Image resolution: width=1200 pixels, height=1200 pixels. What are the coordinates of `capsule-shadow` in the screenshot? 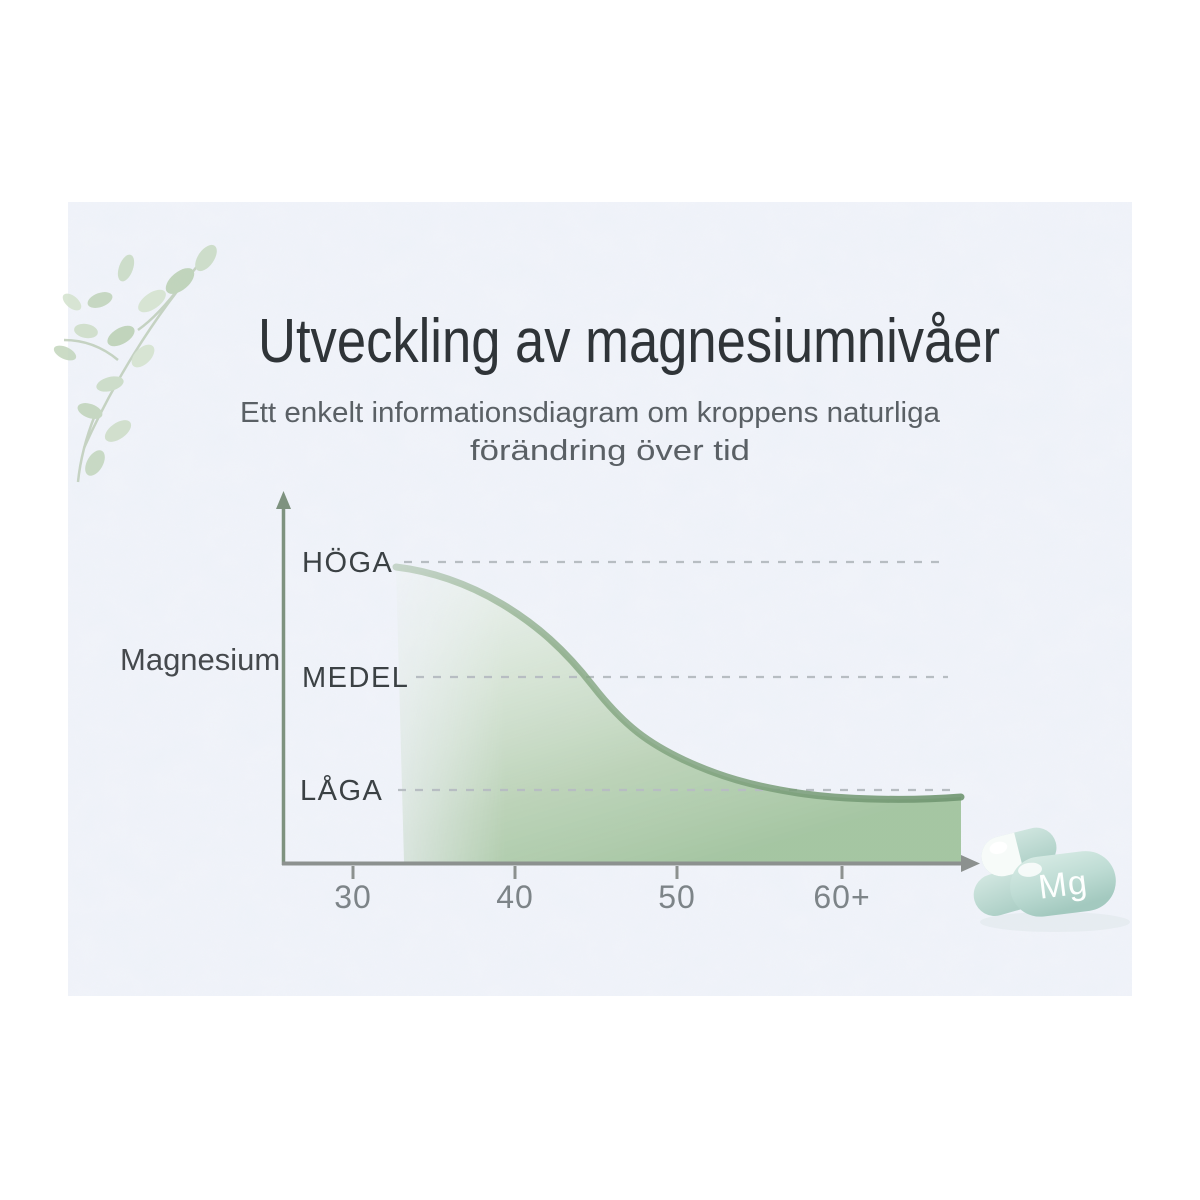 It's located at (1055, 922).